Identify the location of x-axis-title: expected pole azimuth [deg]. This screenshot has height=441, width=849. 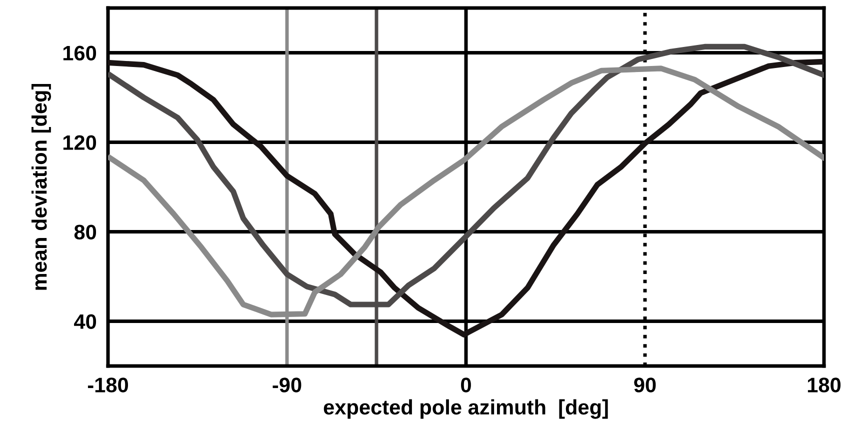
(466, 409).